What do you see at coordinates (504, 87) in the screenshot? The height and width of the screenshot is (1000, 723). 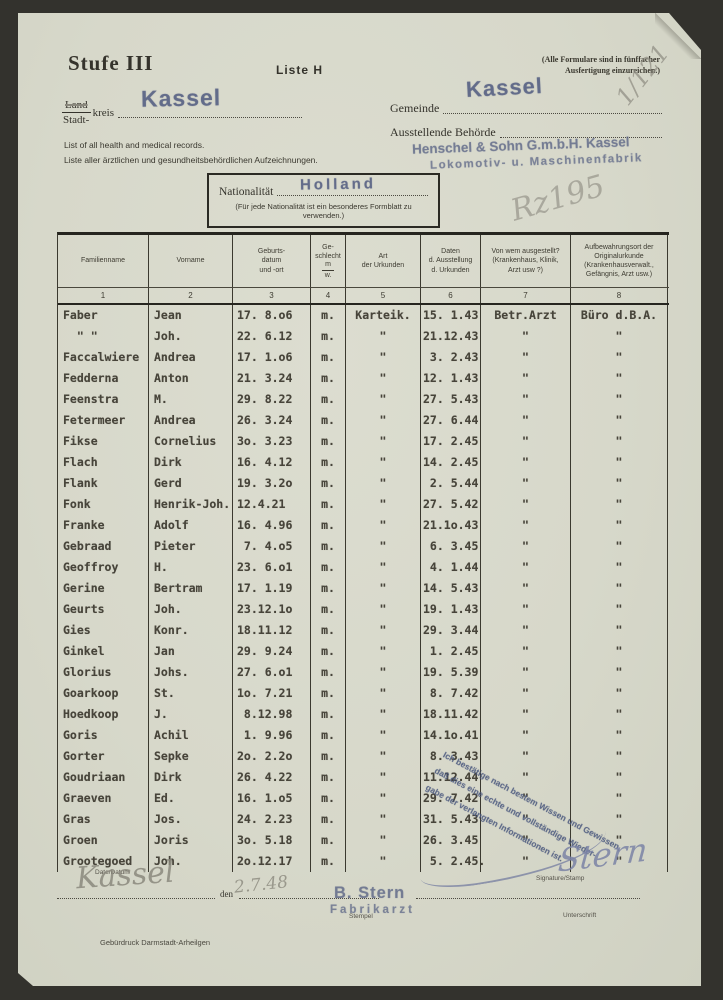 I see `gemeinde-kassel-stamp: Kassel` at bounding box center [504, 87].